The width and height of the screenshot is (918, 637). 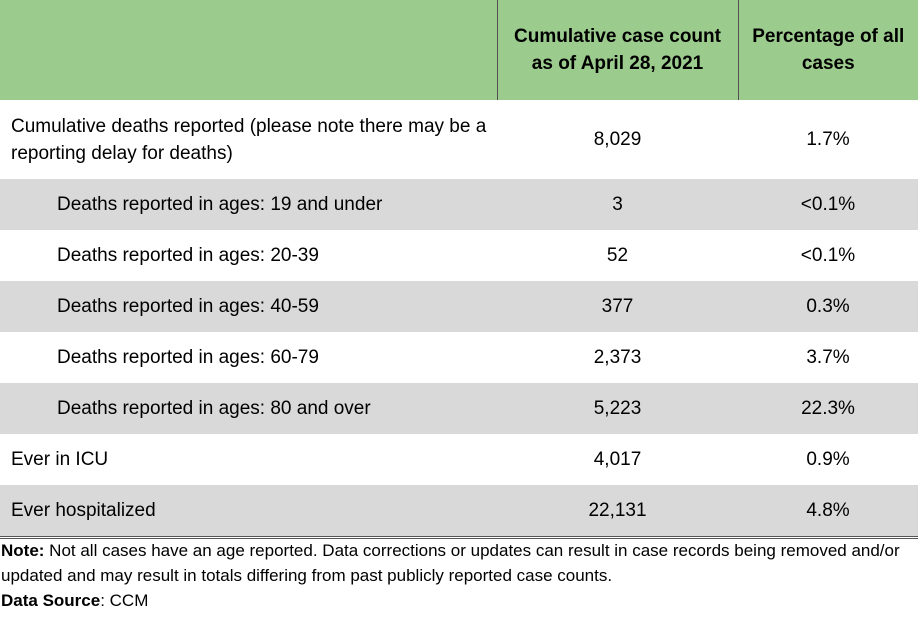 What do you see at coordinates (828, 408) in the screenshot?
I see `row-percent: 22.3%` at bounding box center [828, 408].